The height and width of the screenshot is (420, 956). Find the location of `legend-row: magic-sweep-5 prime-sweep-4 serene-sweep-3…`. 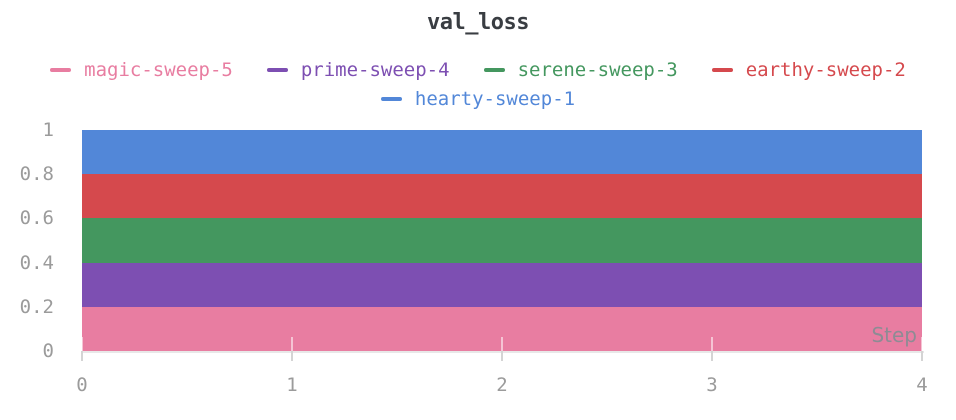

legend-row: magic-sweep-5 prime-sweep-4 serene-sweep-3… is located at coordinates (478, 70).